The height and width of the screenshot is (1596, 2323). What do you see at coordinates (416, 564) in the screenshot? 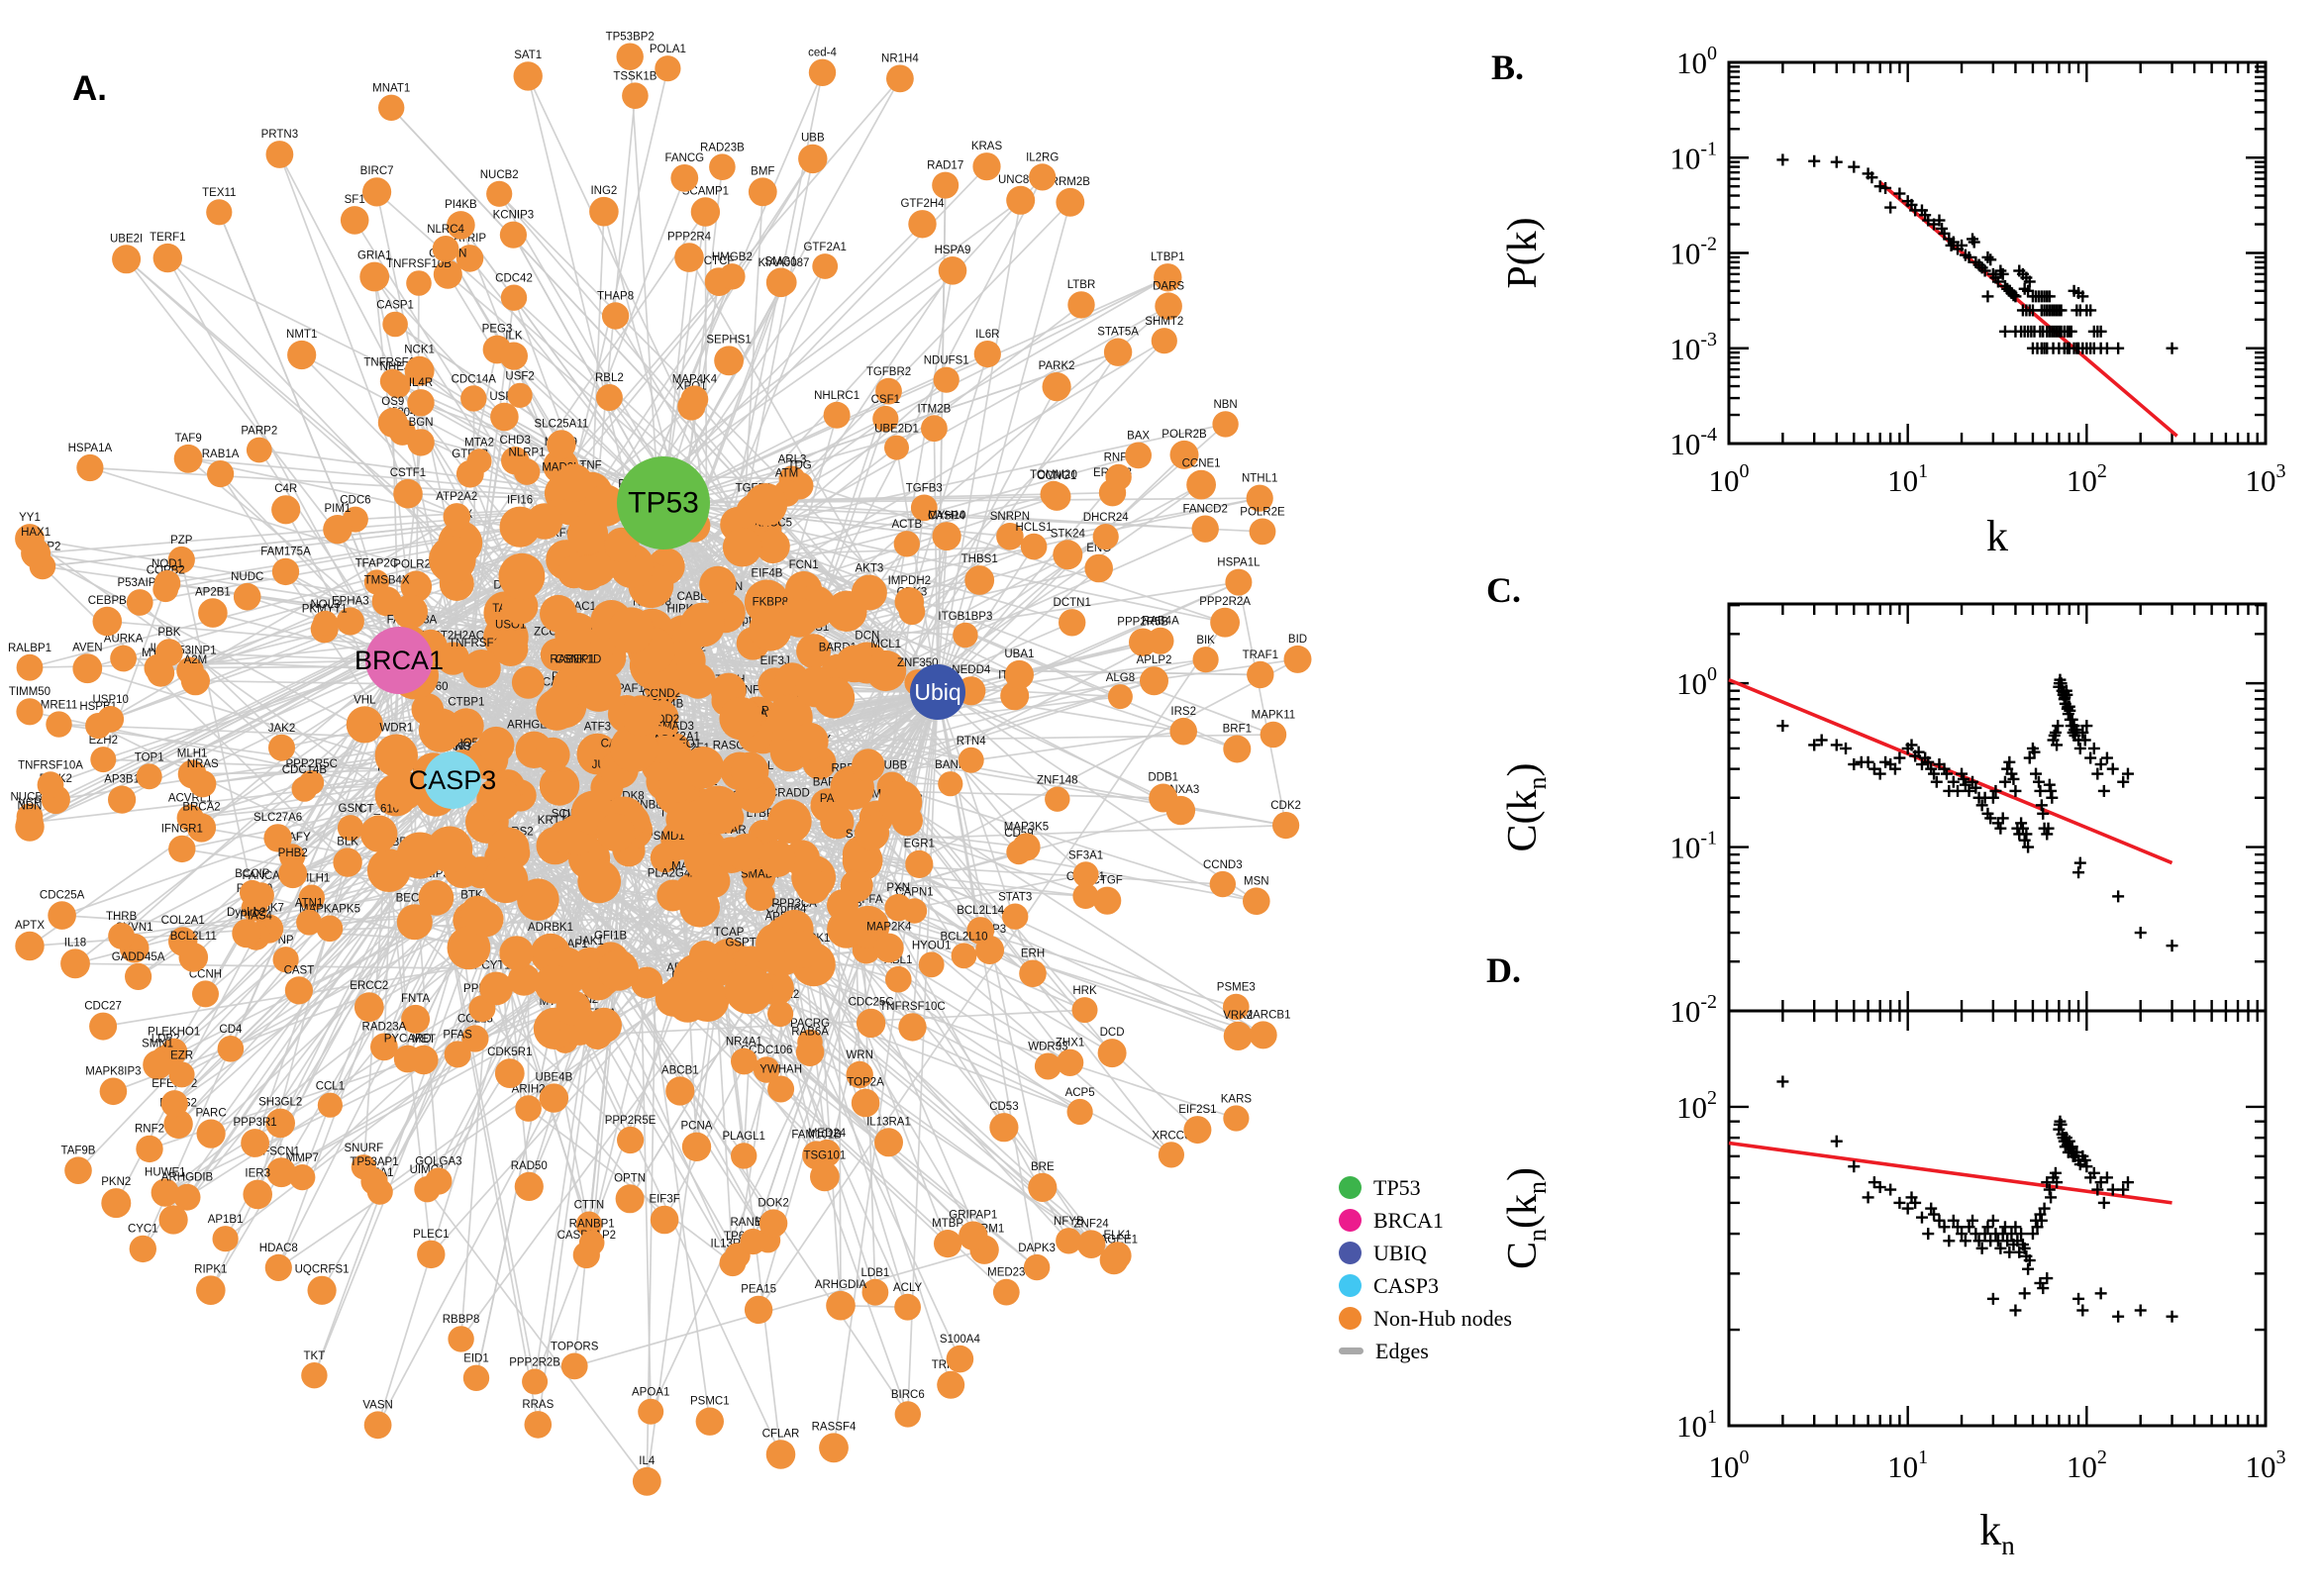
I see `network-node-label: POLR2H` at bounding box center [416, 564].